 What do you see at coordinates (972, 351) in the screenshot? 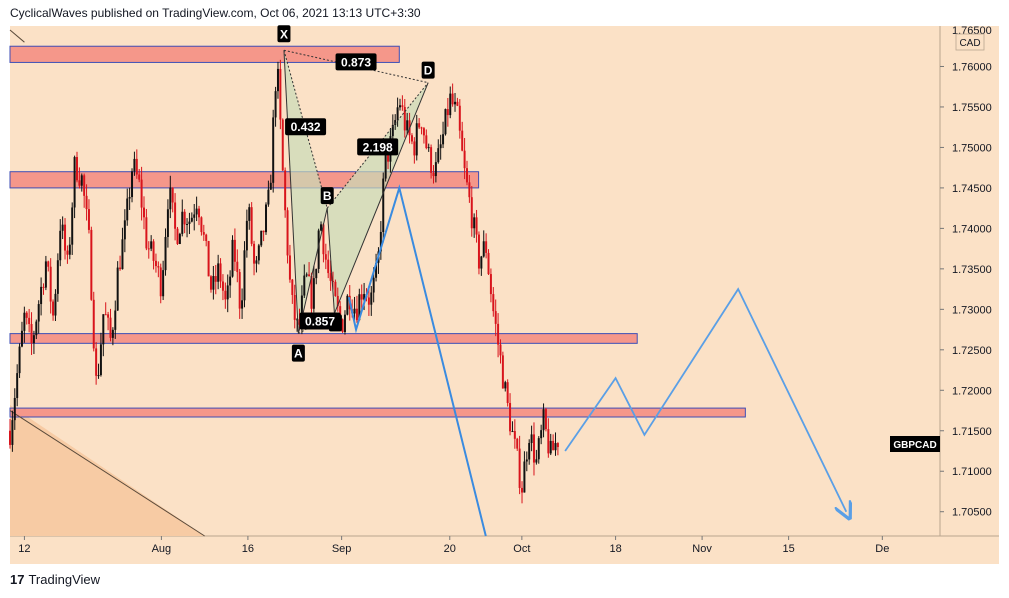
I see `y-tick-label: 1.72500` at bounding box center [972, 351].